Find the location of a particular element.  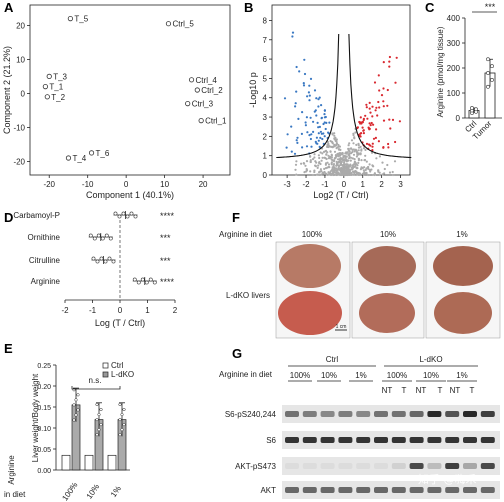

panel-e-bar-ctrl is located at coordinates (89, 462).